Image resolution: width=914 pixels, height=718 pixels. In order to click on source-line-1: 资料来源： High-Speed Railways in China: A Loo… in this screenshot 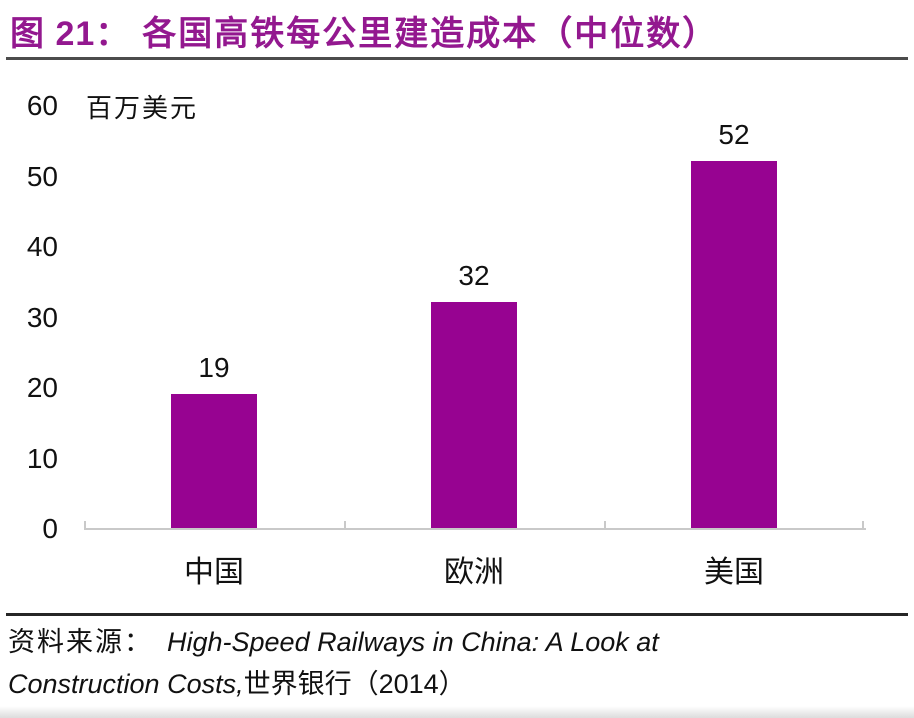, I will do `click(333, 642)`.